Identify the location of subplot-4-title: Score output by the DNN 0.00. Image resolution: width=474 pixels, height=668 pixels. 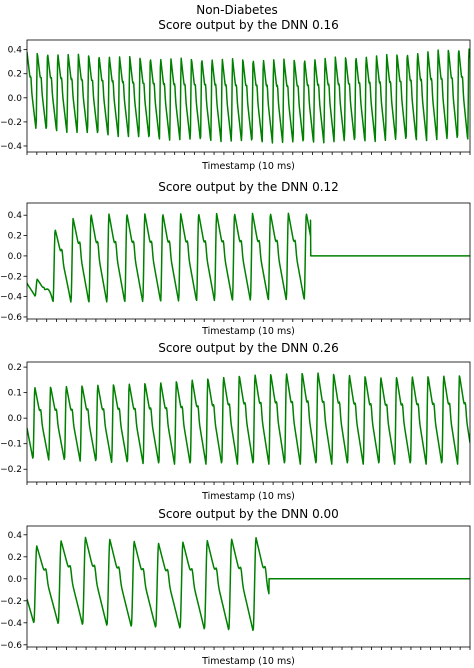
(248, 514).